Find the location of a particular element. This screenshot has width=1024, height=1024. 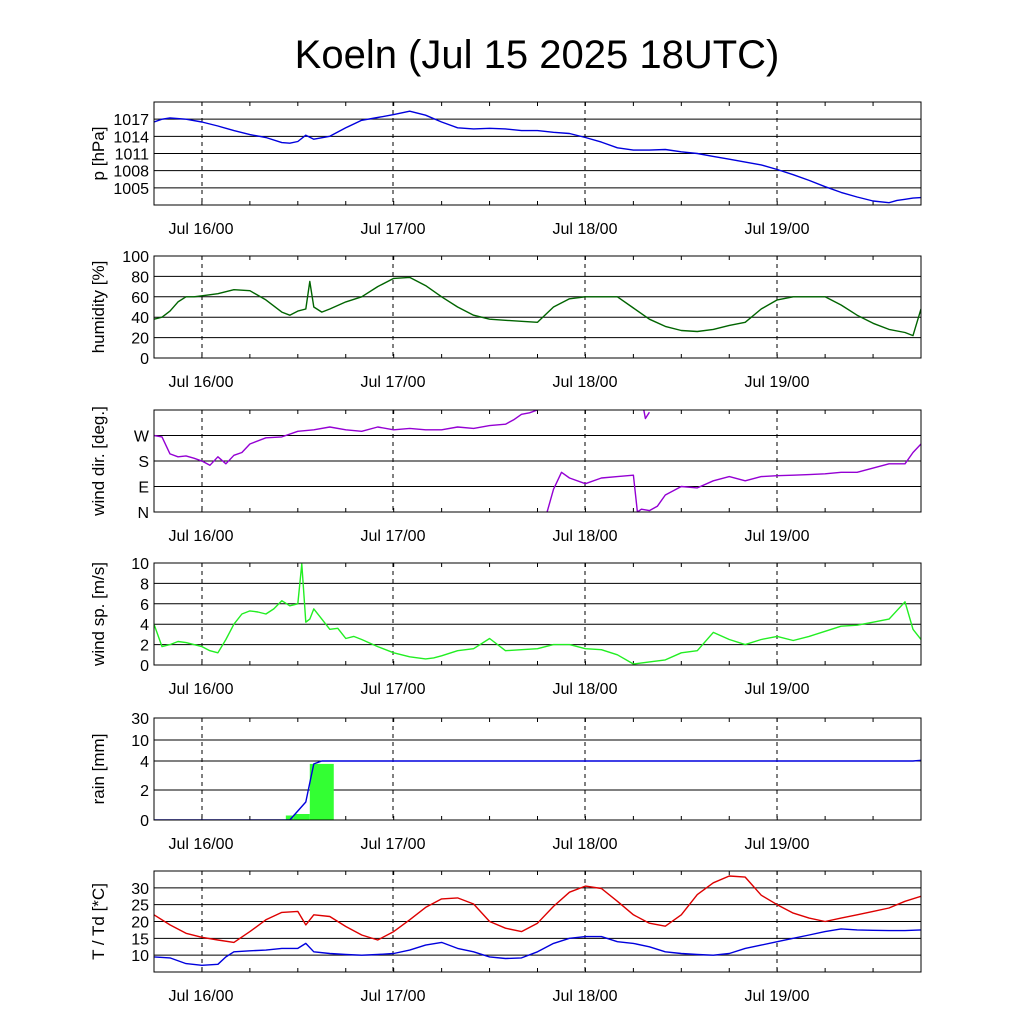

y-axis-label: wind sp. [m/s] is located at coordinates (98, 614).